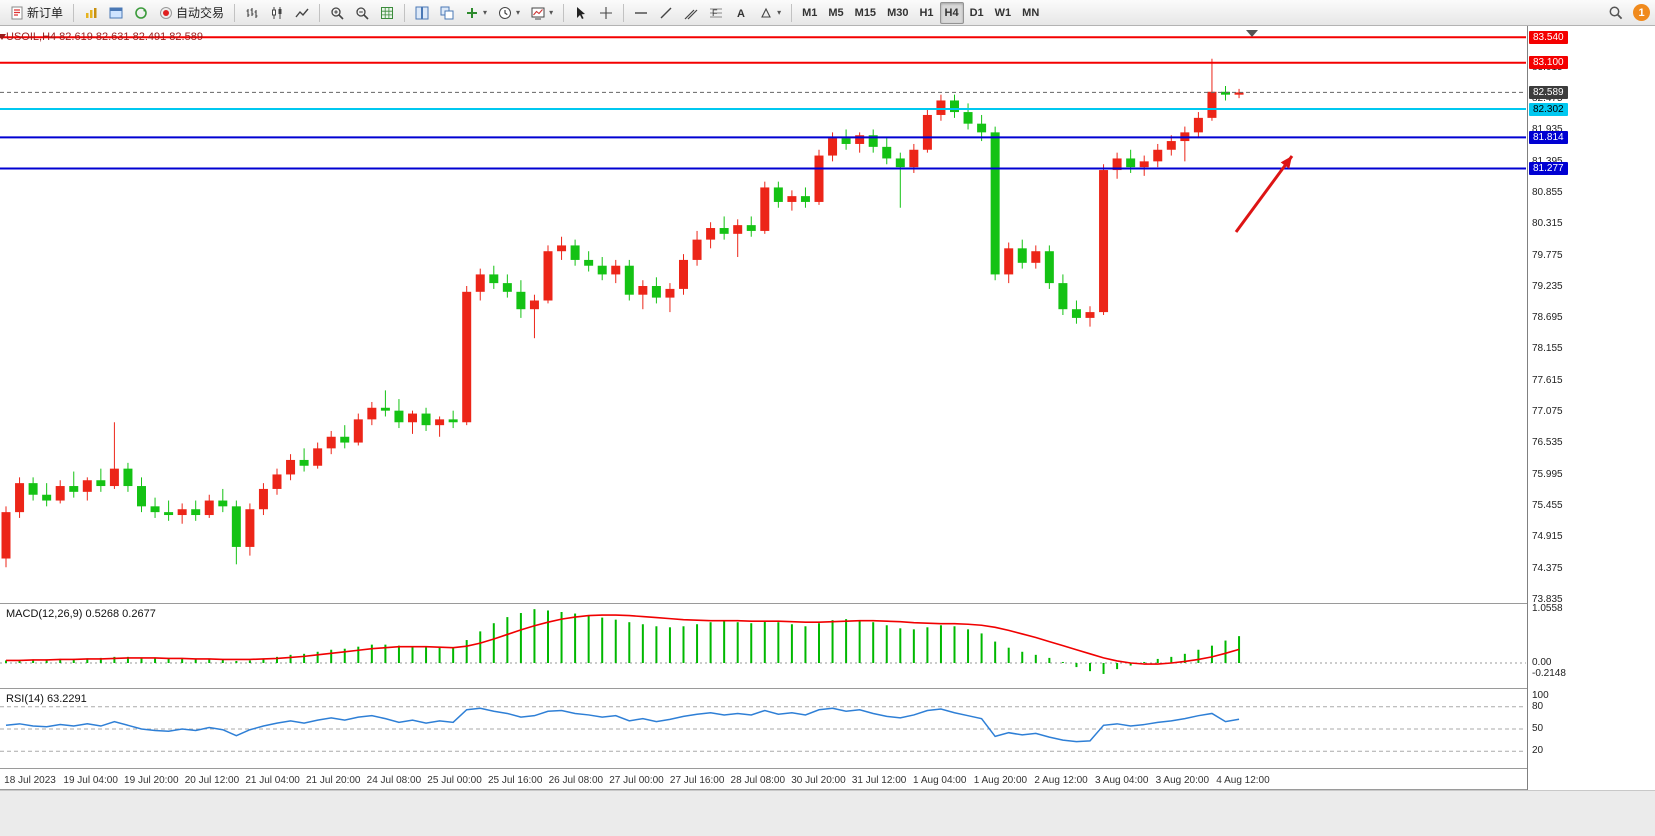  What do you see at coordinates (542, 13) in the screenshot?
I see `template-dropdown` at bounding box center [542, 13].